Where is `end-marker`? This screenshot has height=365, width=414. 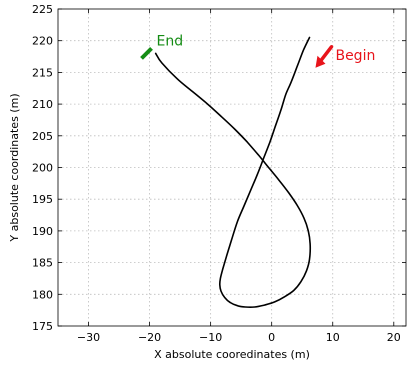 end-marker is located at coordinates (146, 53).